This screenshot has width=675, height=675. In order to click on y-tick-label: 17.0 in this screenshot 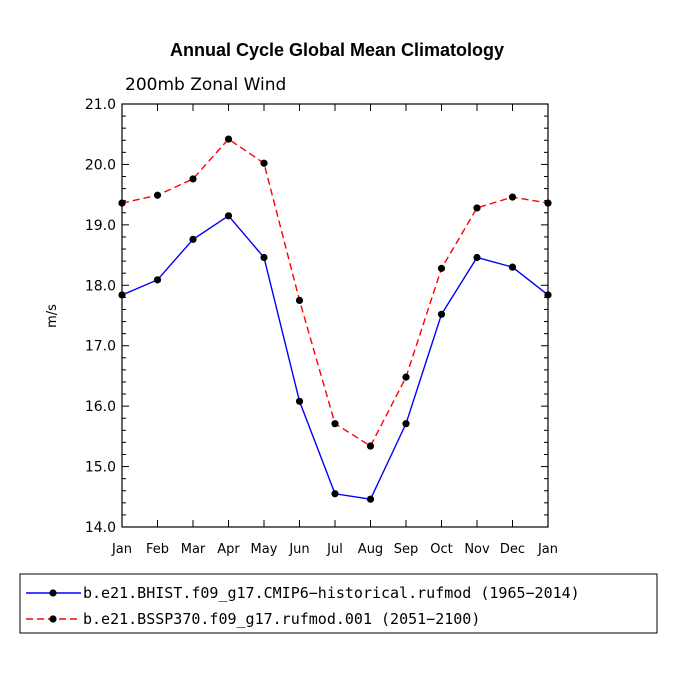, I will do `click(100, 347)`.